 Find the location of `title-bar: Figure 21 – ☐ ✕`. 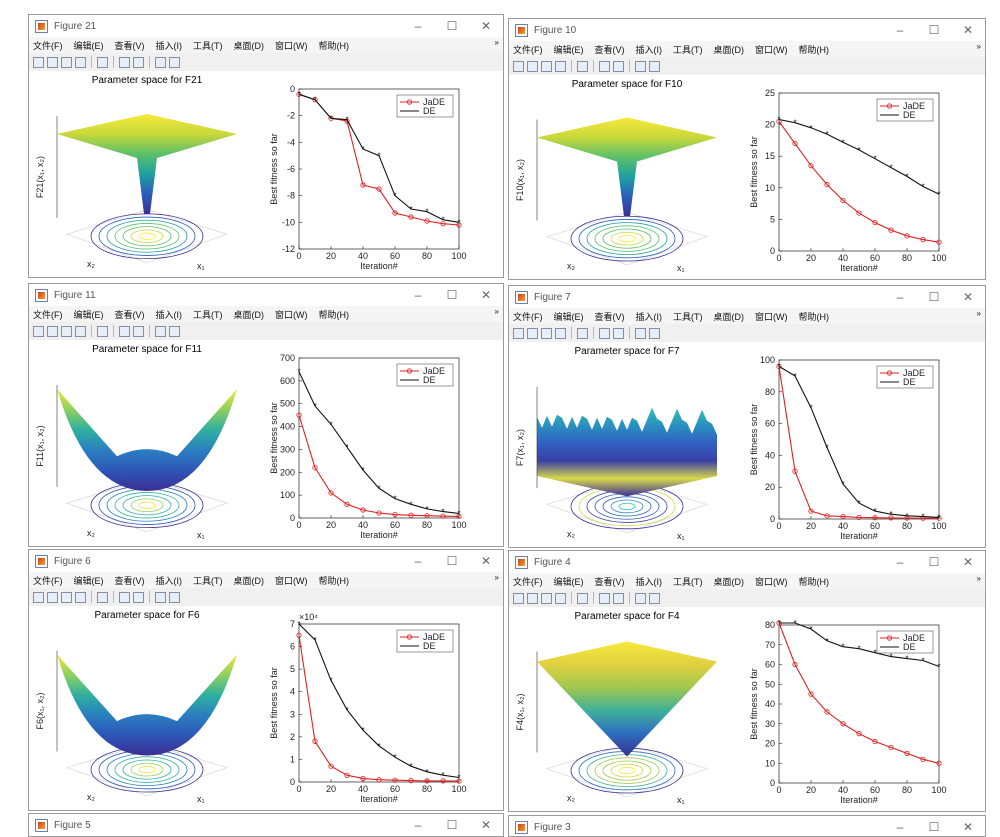

title-bar: Figure 21 – ☐ ✕ is located at coordinates (266, 26).